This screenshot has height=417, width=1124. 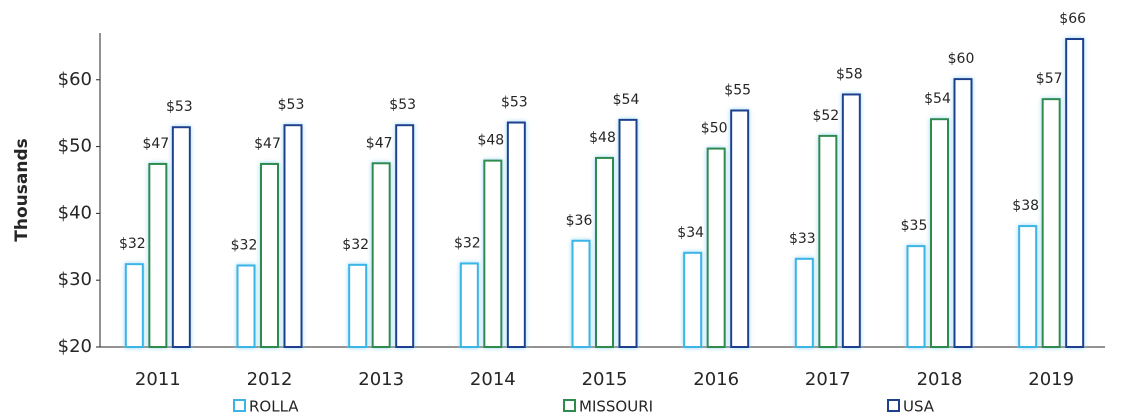 I want to click on x-tick-label: 2011, so click(x=158, y=379).